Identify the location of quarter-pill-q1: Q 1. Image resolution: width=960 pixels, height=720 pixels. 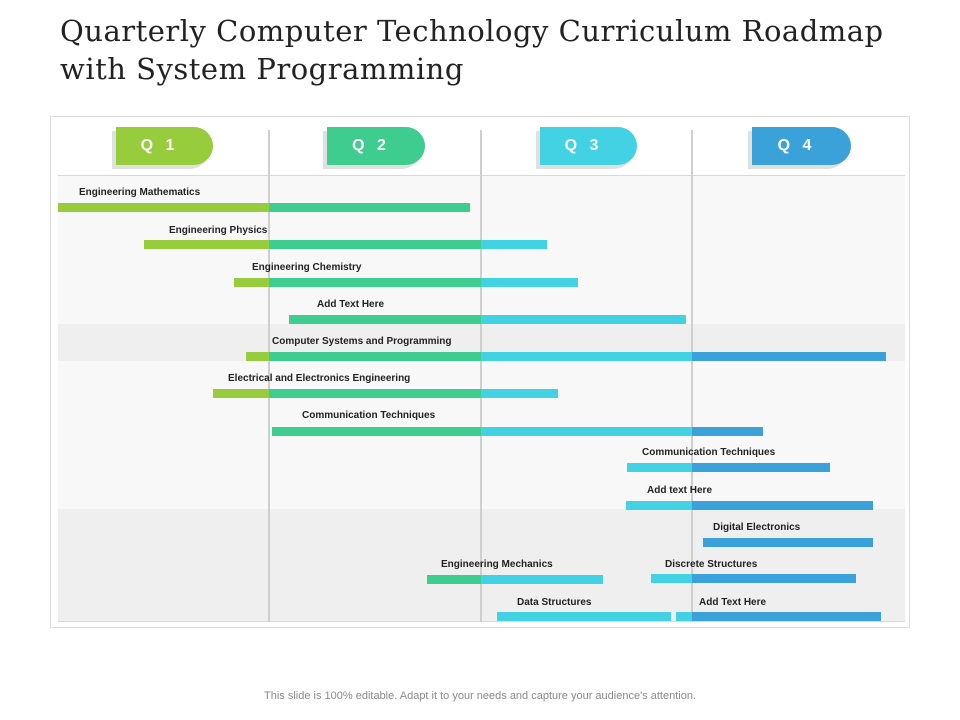
(164, 146).